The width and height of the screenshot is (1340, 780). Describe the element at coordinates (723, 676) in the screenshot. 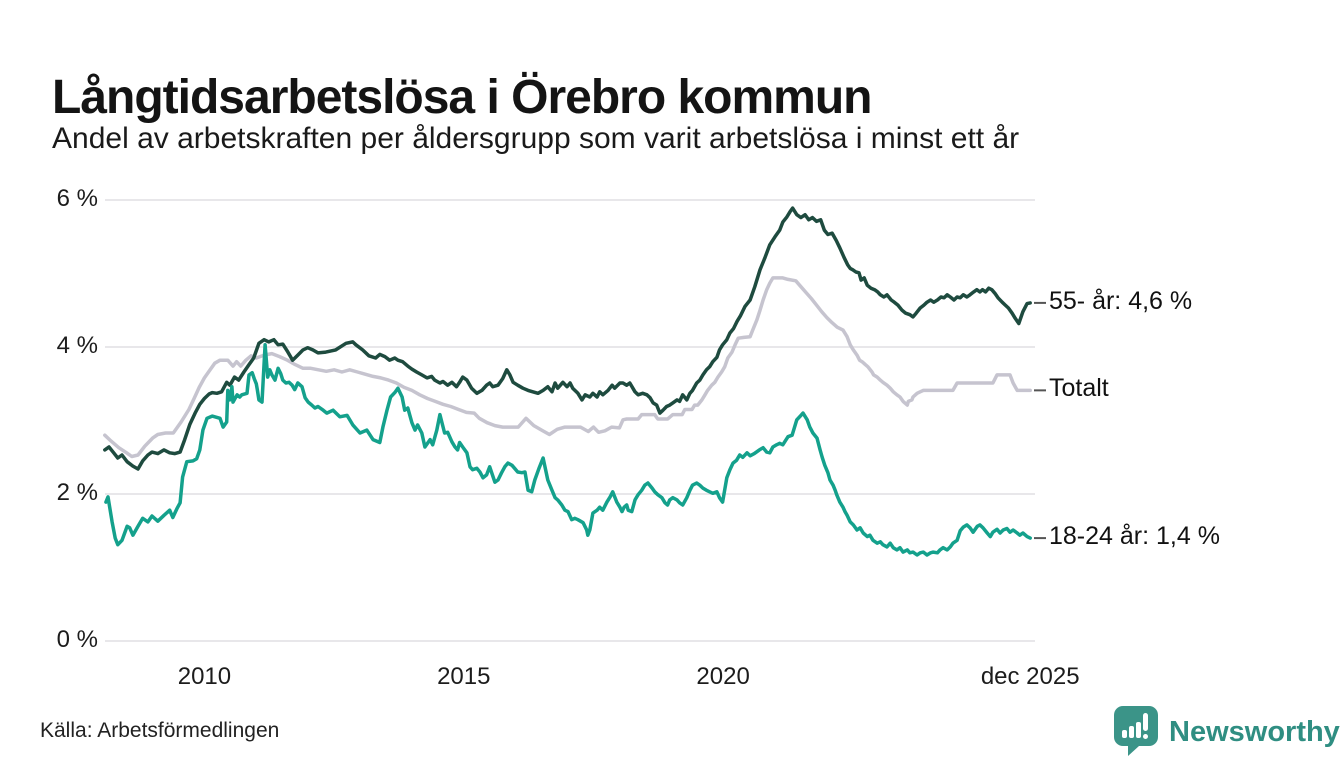

I see `x-tick-label: 2020` at that location.